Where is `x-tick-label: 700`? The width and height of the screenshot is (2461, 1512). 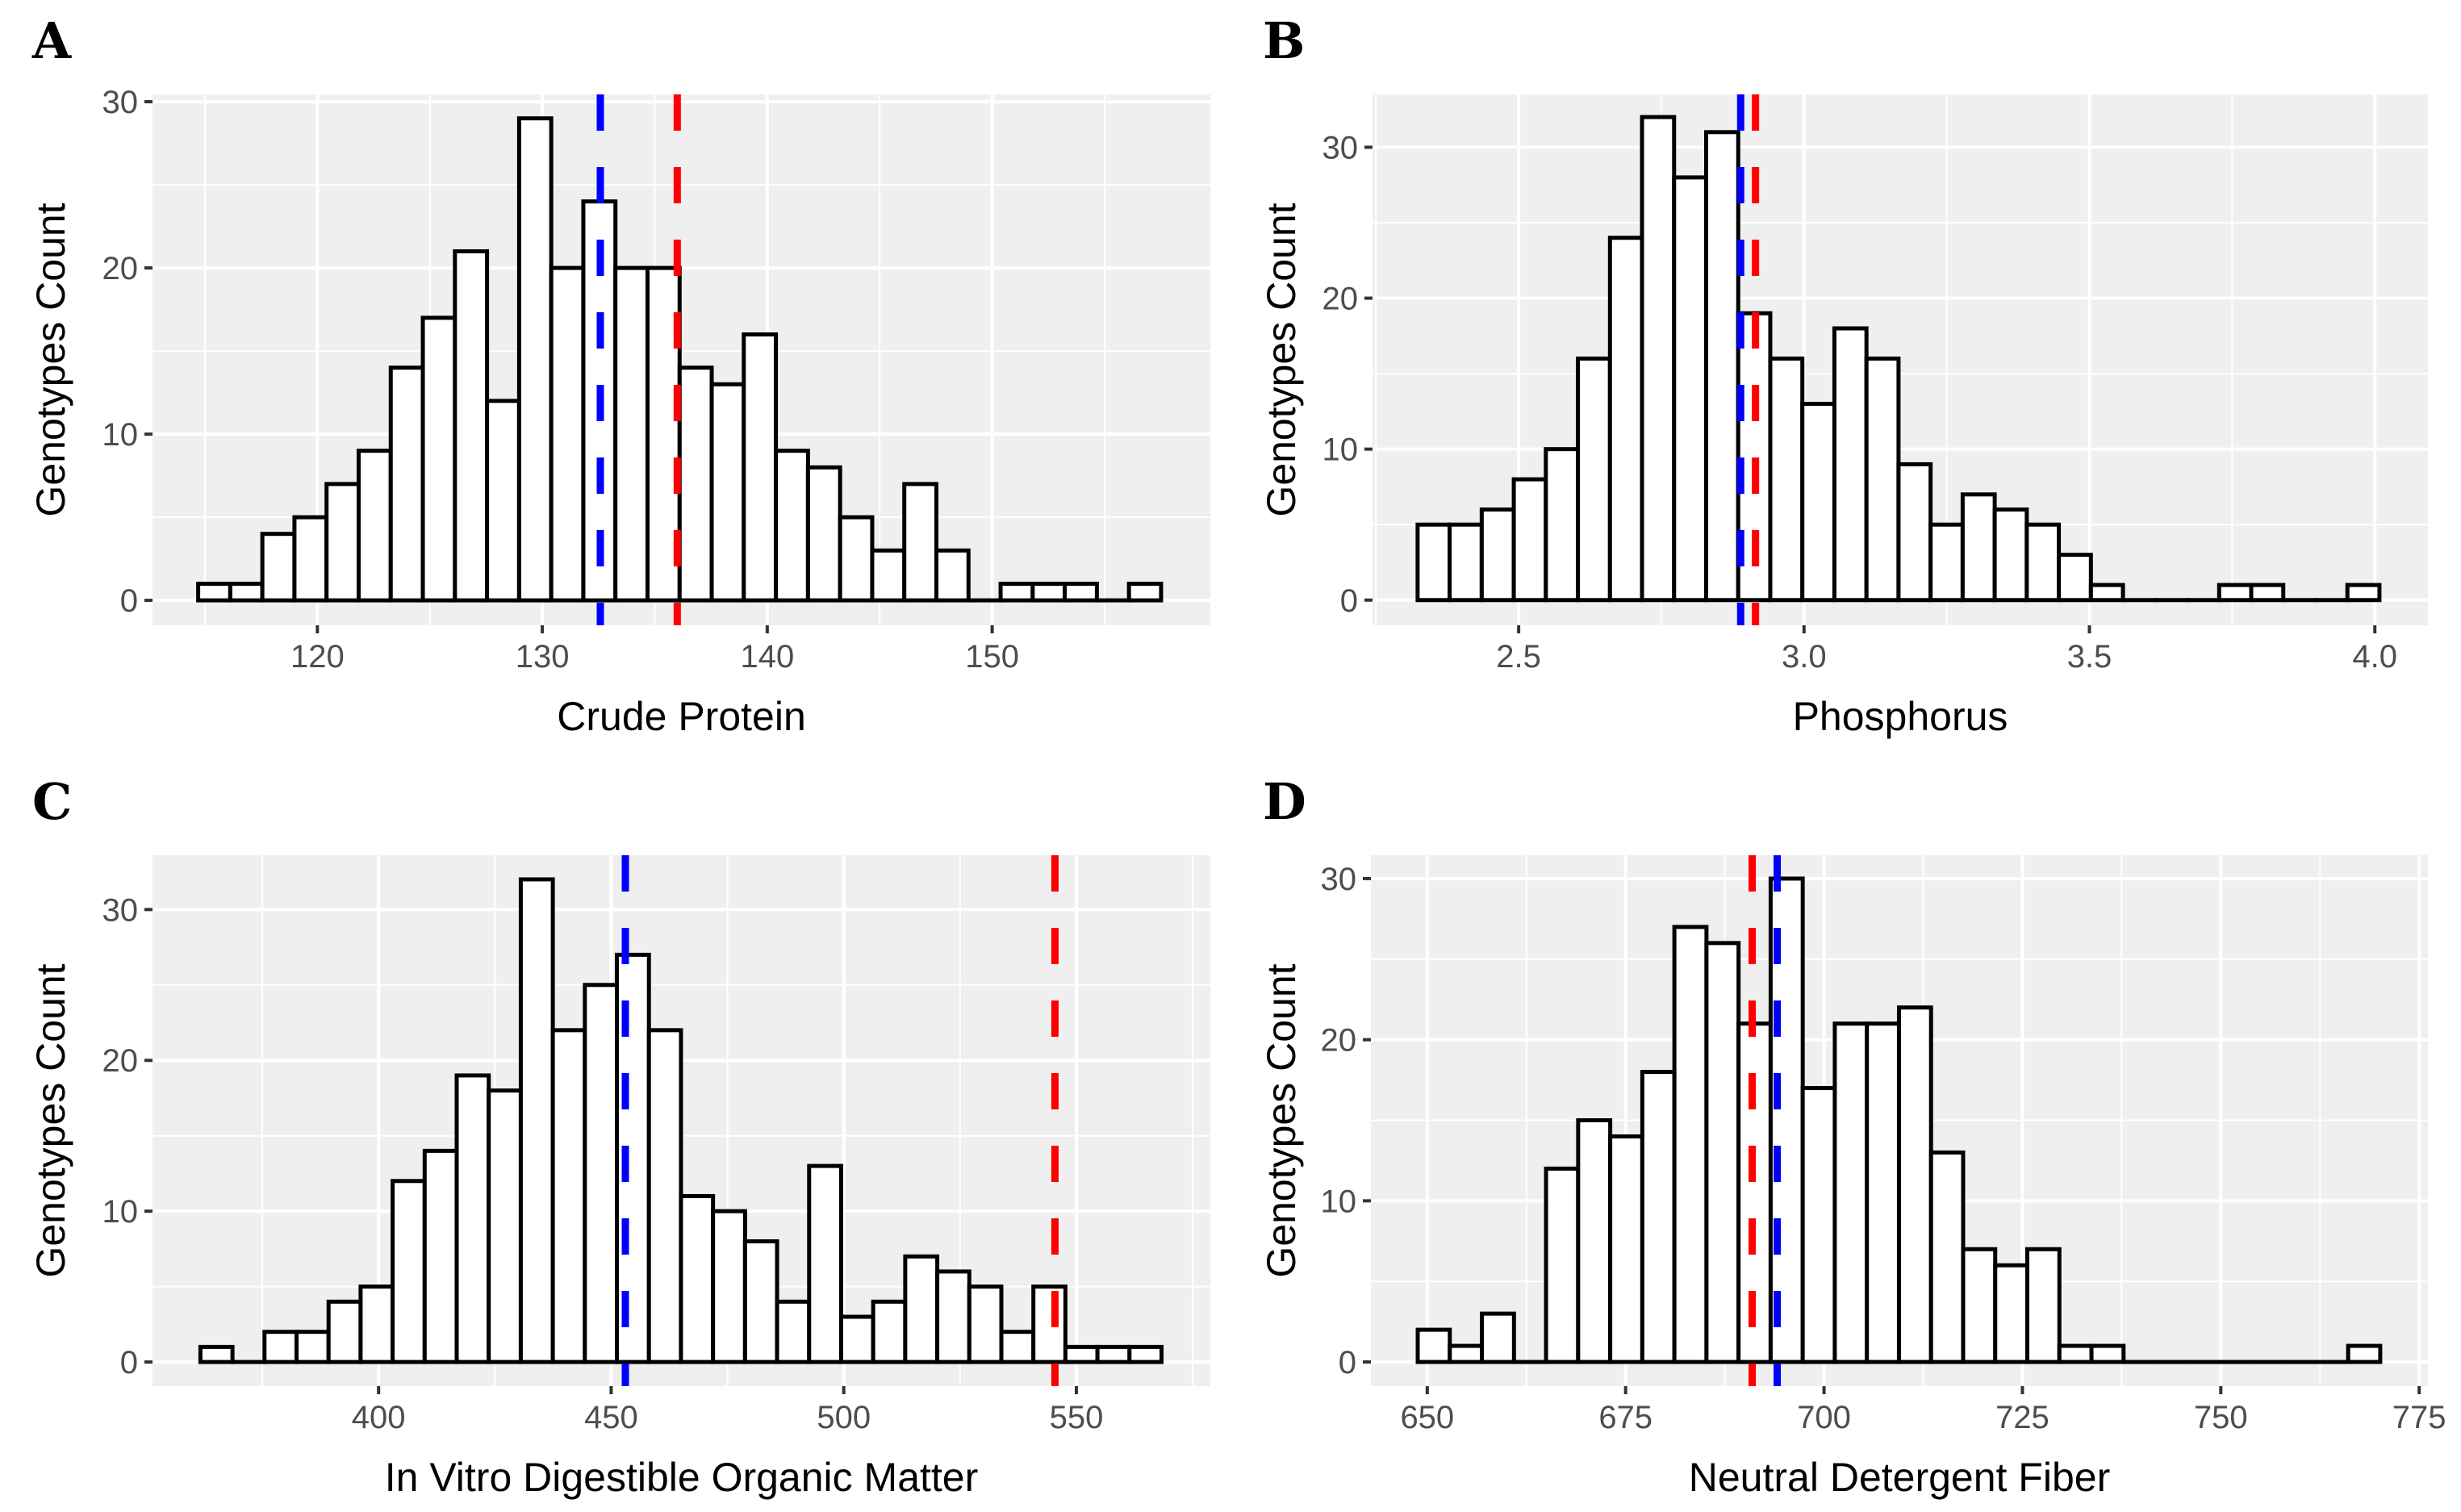 x-tick-label: 700 is located at coordinates (1824, 1417).